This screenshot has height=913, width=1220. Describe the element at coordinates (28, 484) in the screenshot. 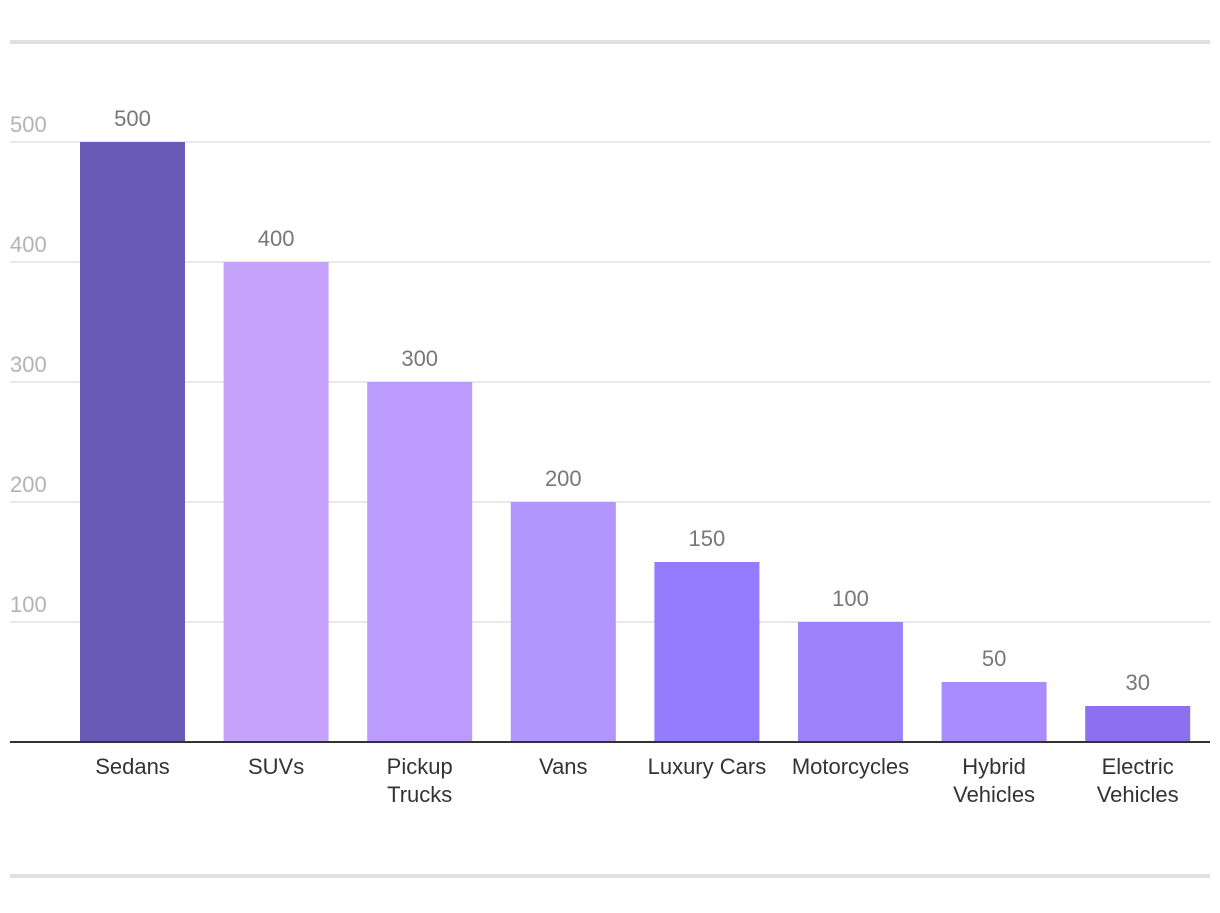

I see `y-tick-label: 200` at that location.